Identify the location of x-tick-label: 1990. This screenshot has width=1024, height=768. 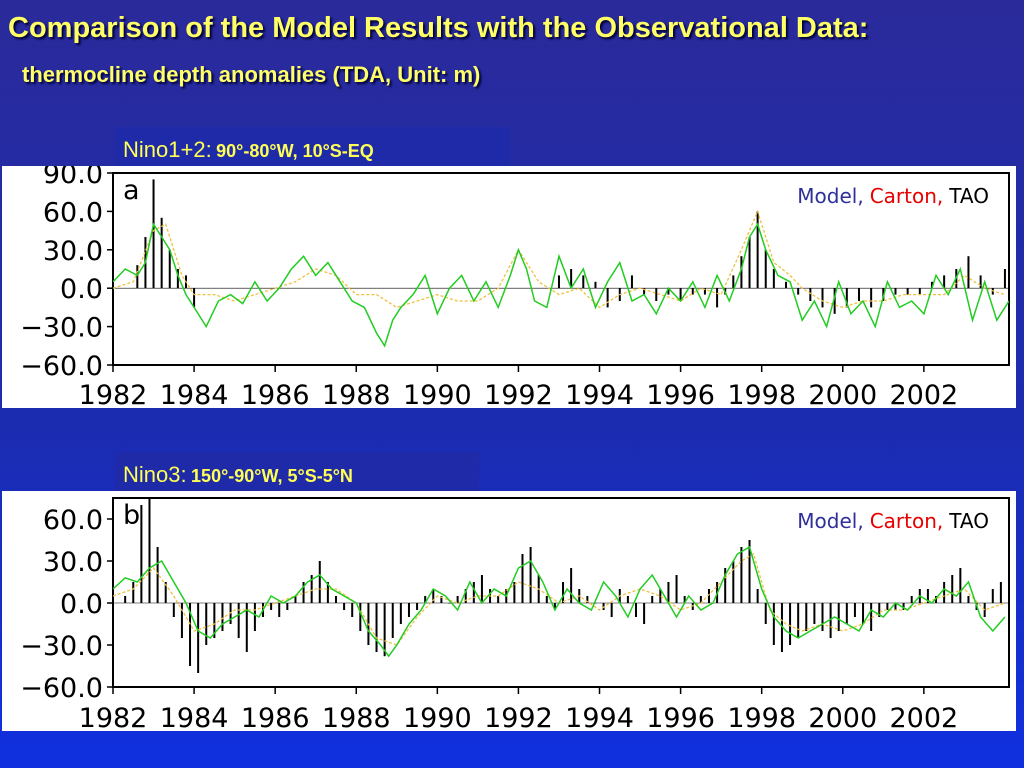
(437, 717).